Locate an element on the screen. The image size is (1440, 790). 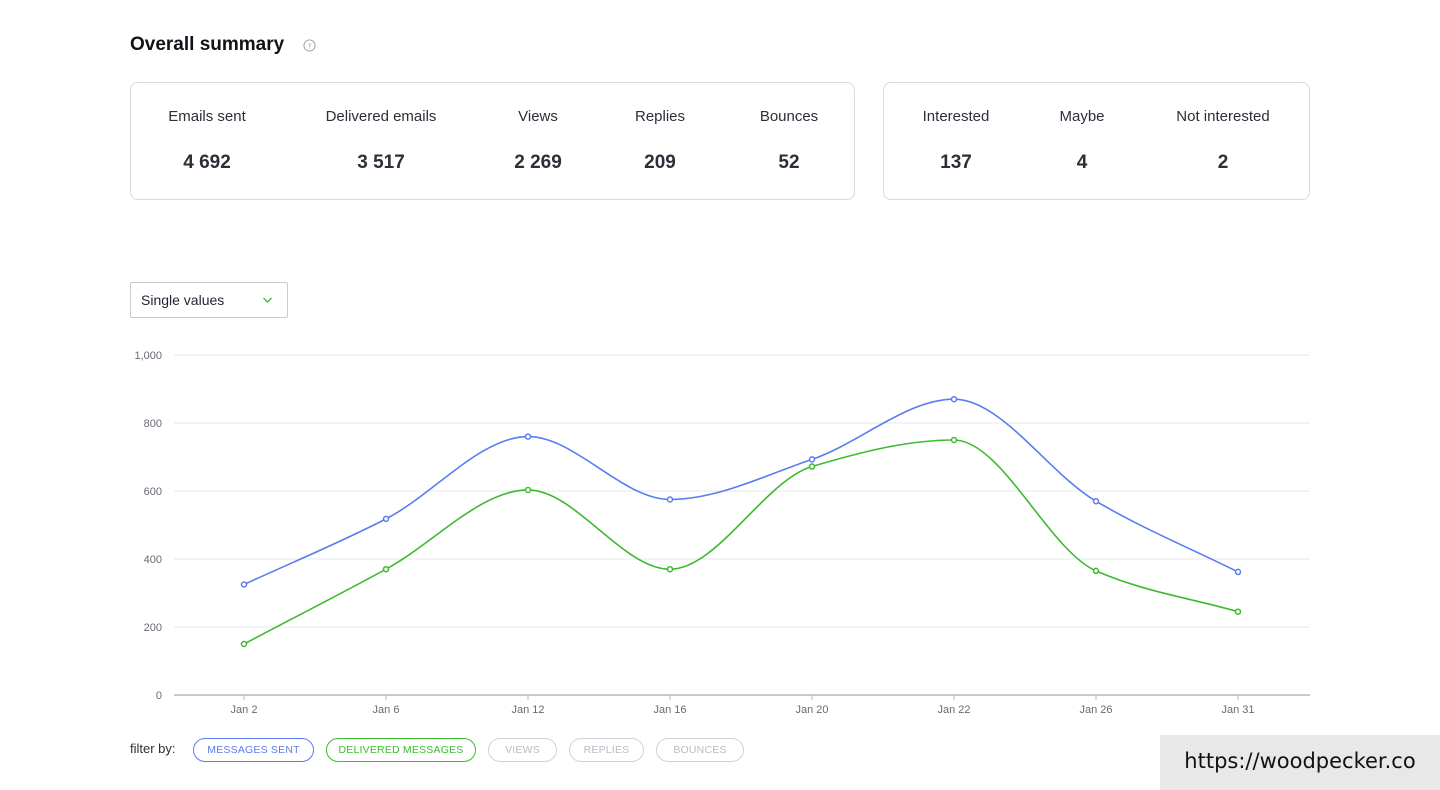
y-tick-label: 0 is located at coordinates (159, 696).